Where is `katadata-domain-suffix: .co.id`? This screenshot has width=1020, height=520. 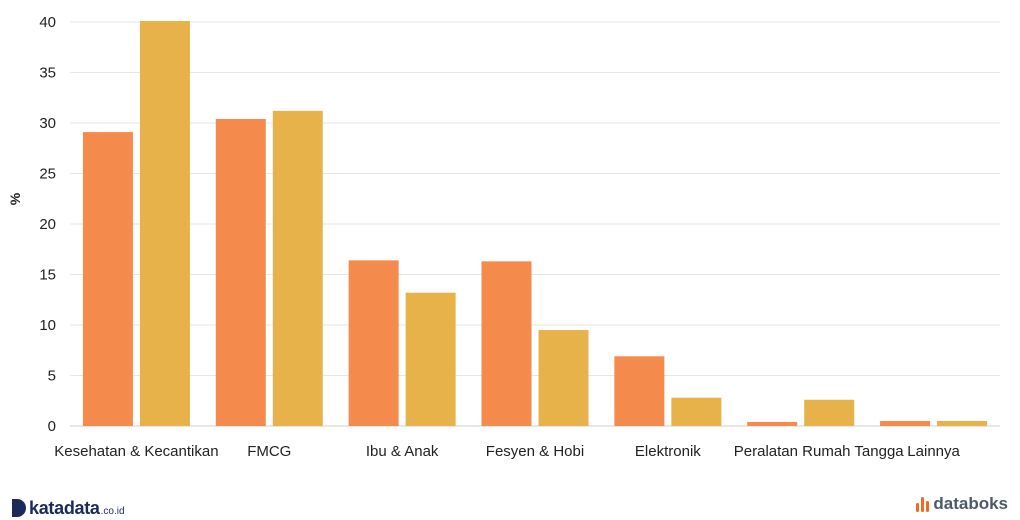 katadata-domain-suffix: .co.id is located at coordinates (112, 511).